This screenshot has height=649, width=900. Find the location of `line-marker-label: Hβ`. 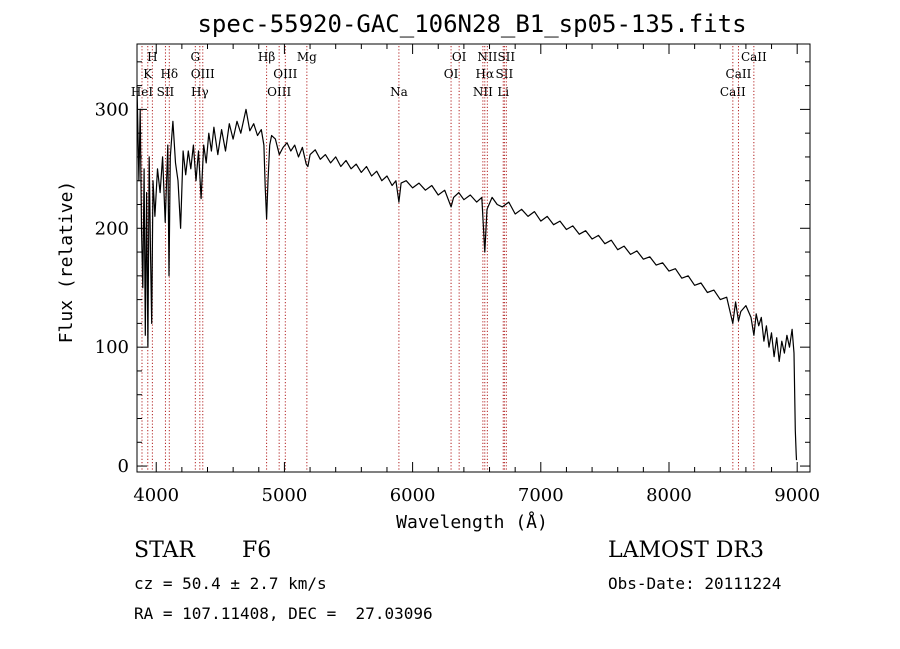

line-marker-label: Hβ is located at coordinates (266, 57).